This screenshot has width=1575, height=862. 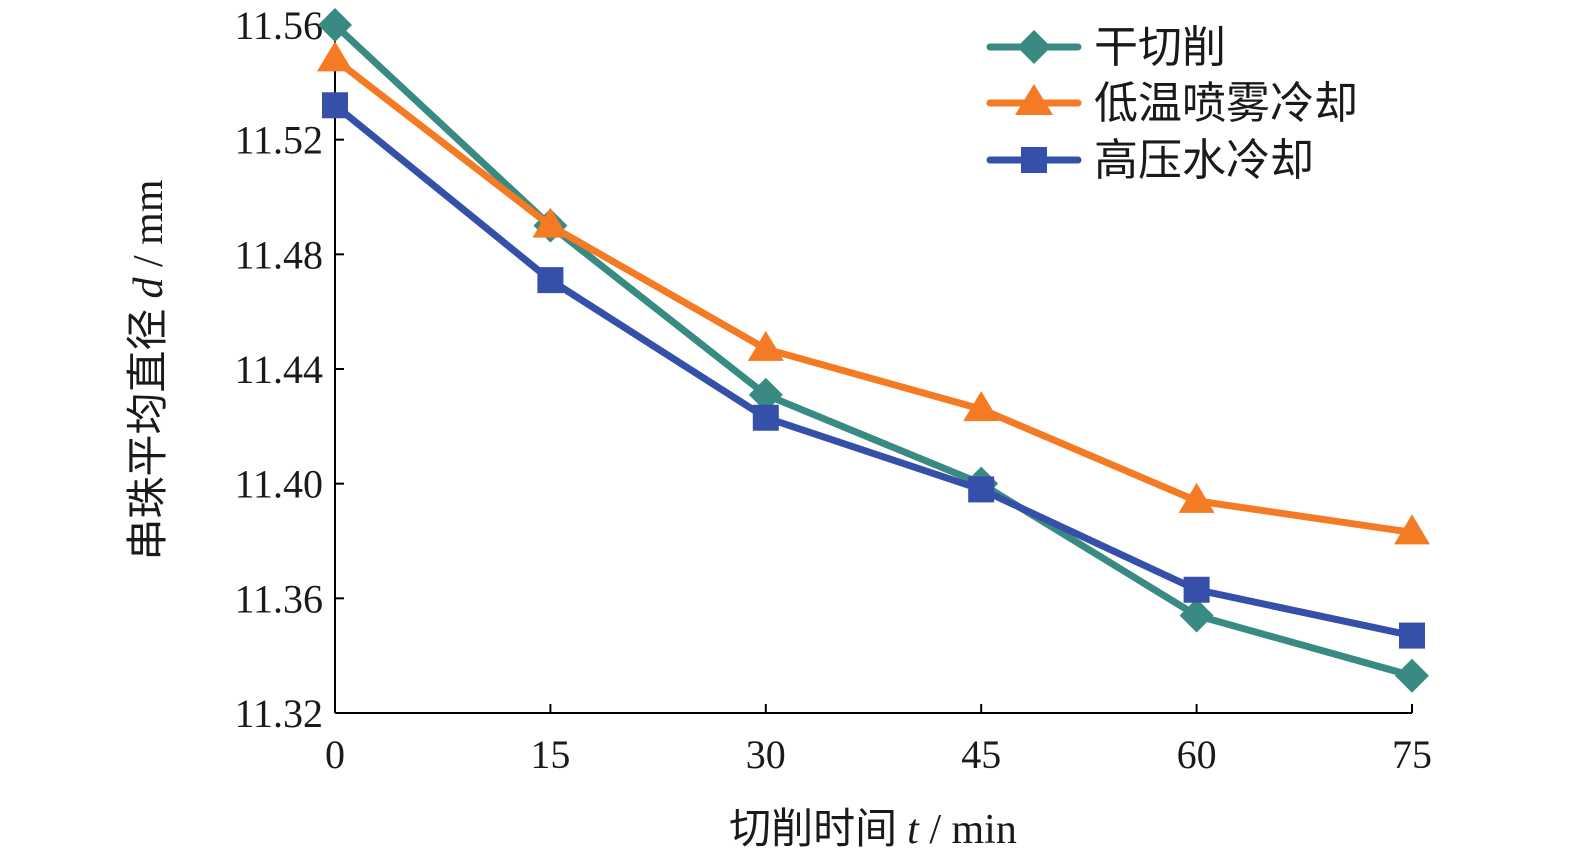 I want to click on y-tick-label: 11.32, so click(x=278, y=713).